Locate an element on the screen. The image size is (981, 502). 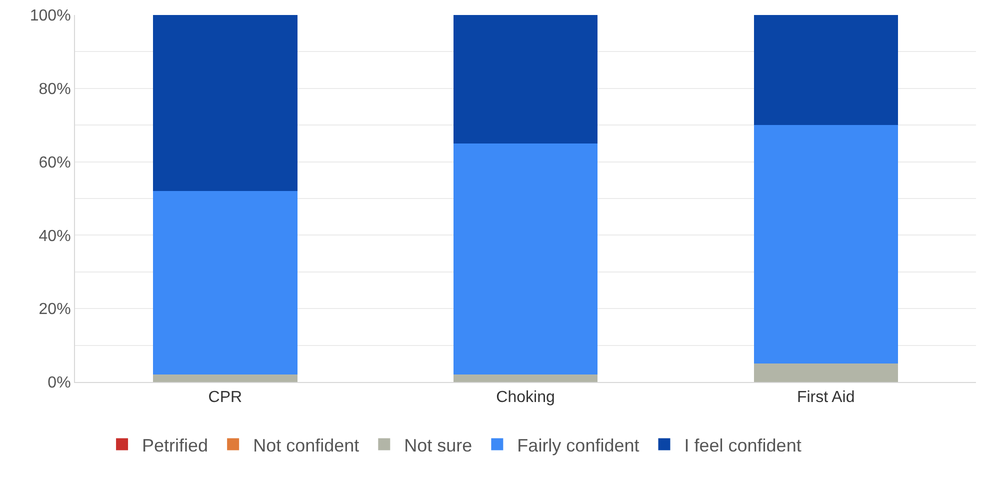
y-tick-label: 0% is located at coordinates (59, 383).